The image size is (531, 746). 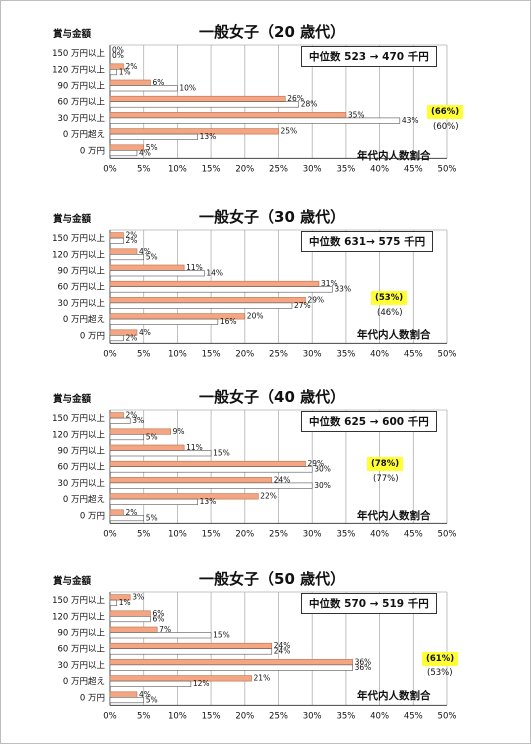 What do you see at coordinates (329, 283) in the screenshot?
I see `data-label: 31%` at bounding box center [329, 283].